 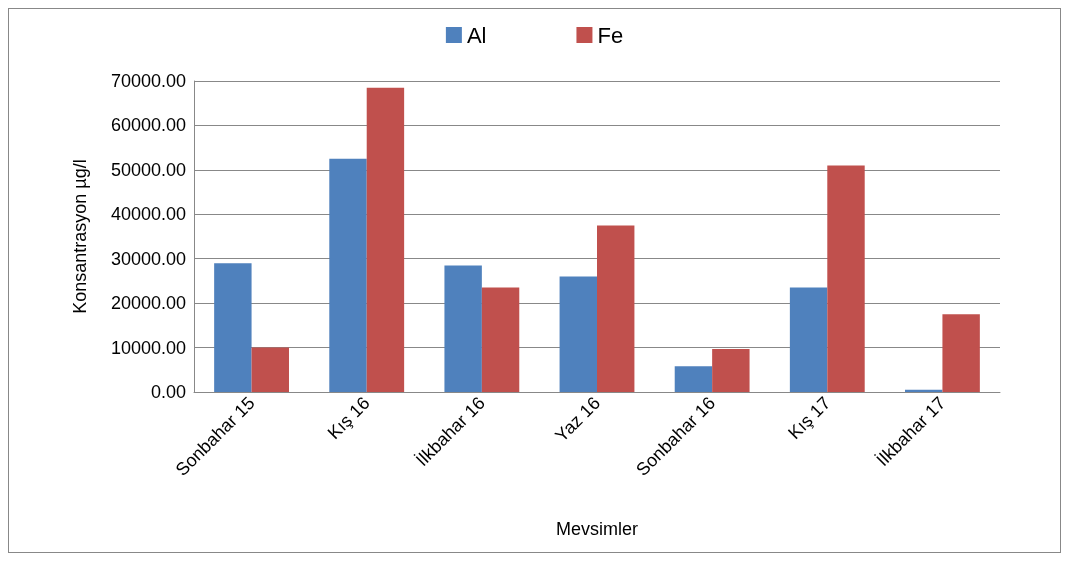 What do you see at coordinates (168, 392) in the screenshot?
I see `y-tick-label: 0.00` at bounding box center [168, 392].